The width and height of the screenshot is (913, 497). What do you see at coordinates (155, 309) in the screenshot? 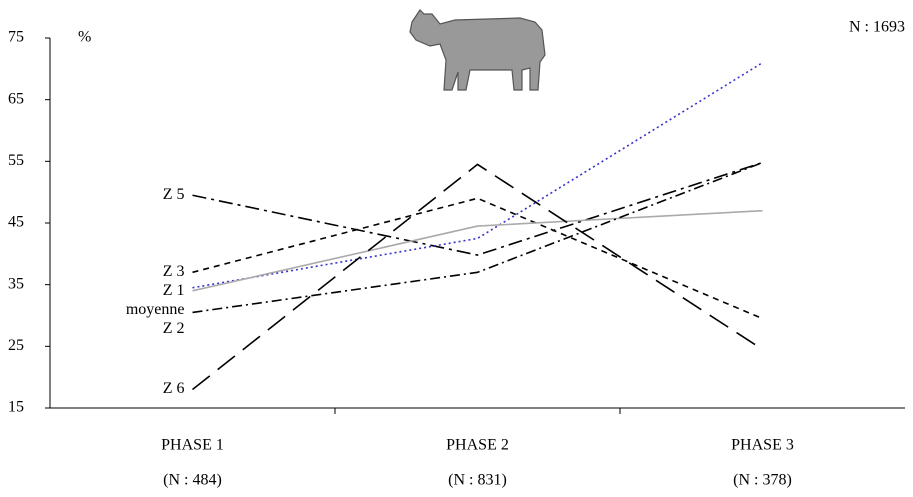
I see `series-label: moyenne` at bounding box center [155, 309].